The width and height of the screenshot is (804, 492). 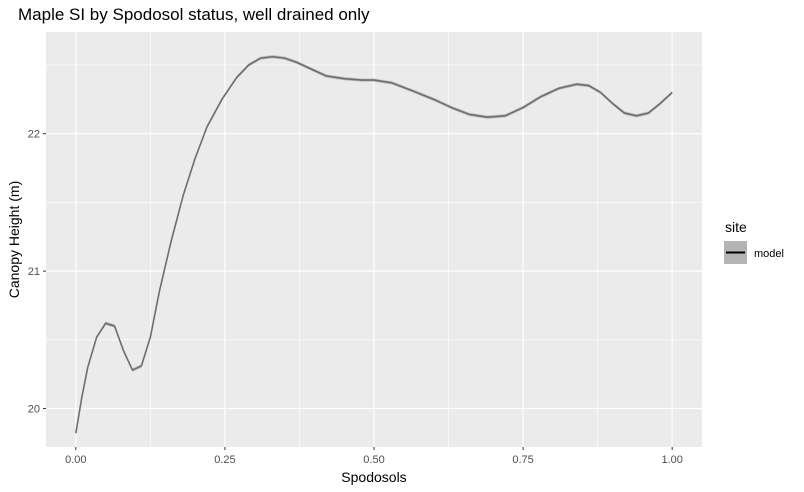 I want to click on y-tick-label: 21, so click(x=34, y=272).